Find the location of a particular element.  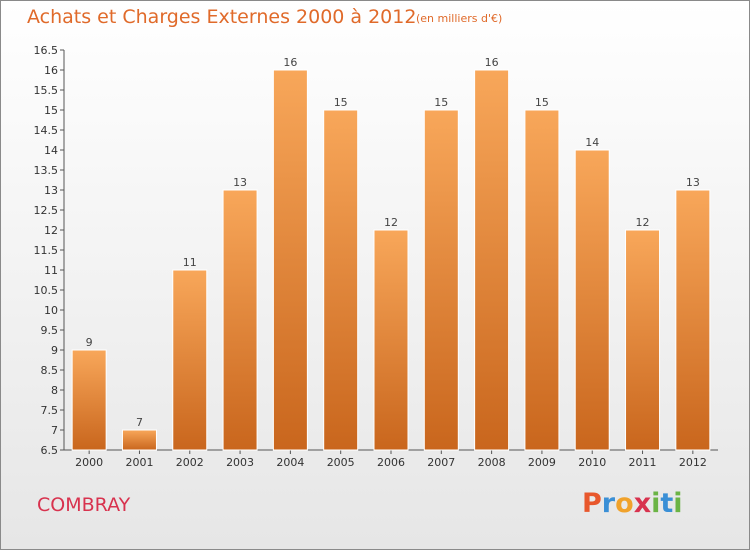

x-tick-label-2006: 2006 is located at coordinates (391, 462).